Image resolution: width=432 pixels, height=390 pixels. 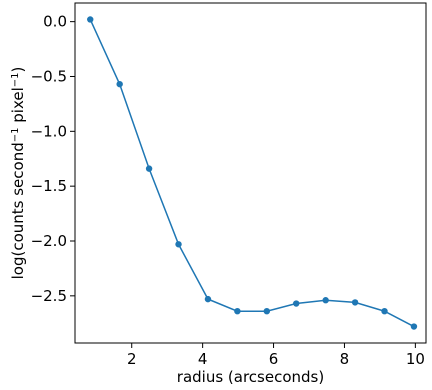 What do you see at coordinates (345, 359) in the screenshot?
I see `x-tick-label: 8` at bounding box center [345, 359].